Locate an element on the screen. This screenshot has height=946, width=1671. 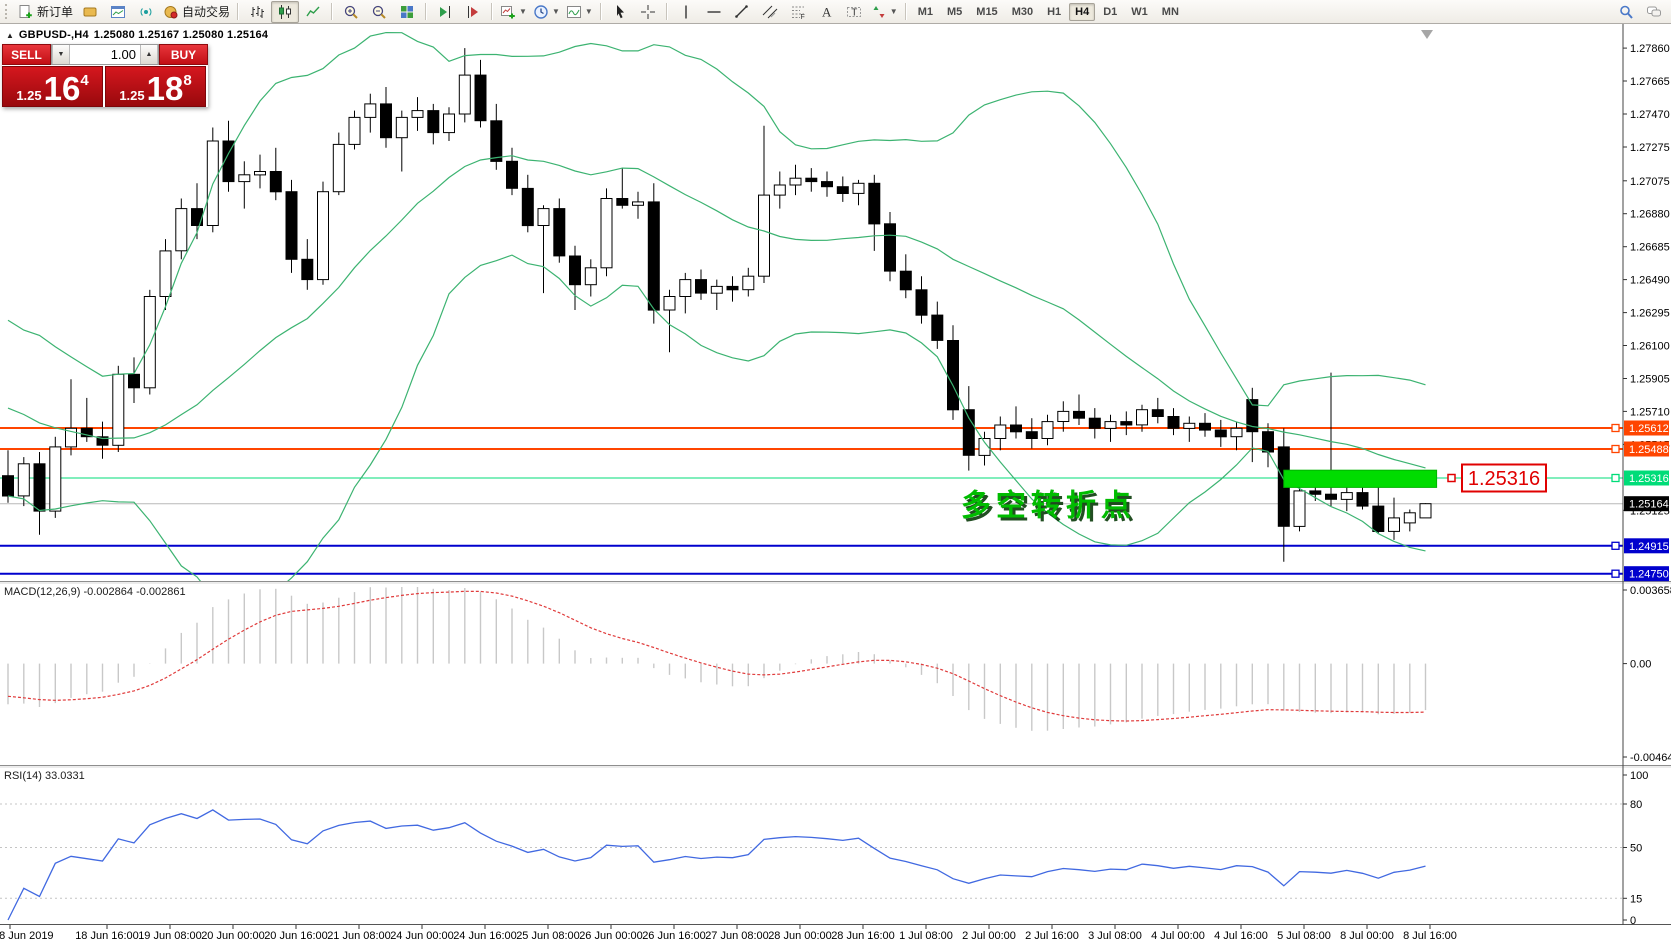
periods-button: ▼ is located at coordinates (546, 12).